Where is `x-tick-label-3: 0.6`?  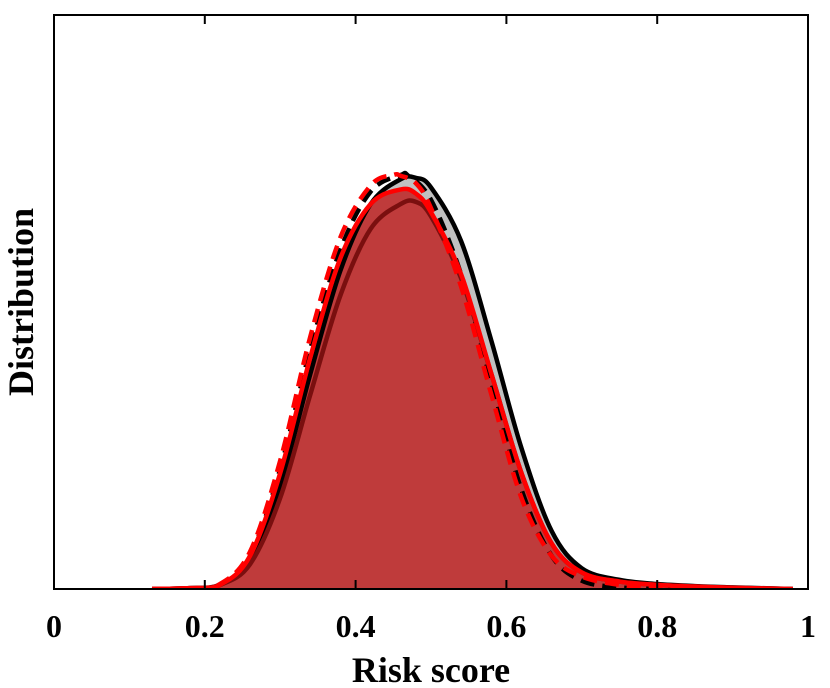 x-tick-label-3: 0.6 is located at coordinates (506, 626).